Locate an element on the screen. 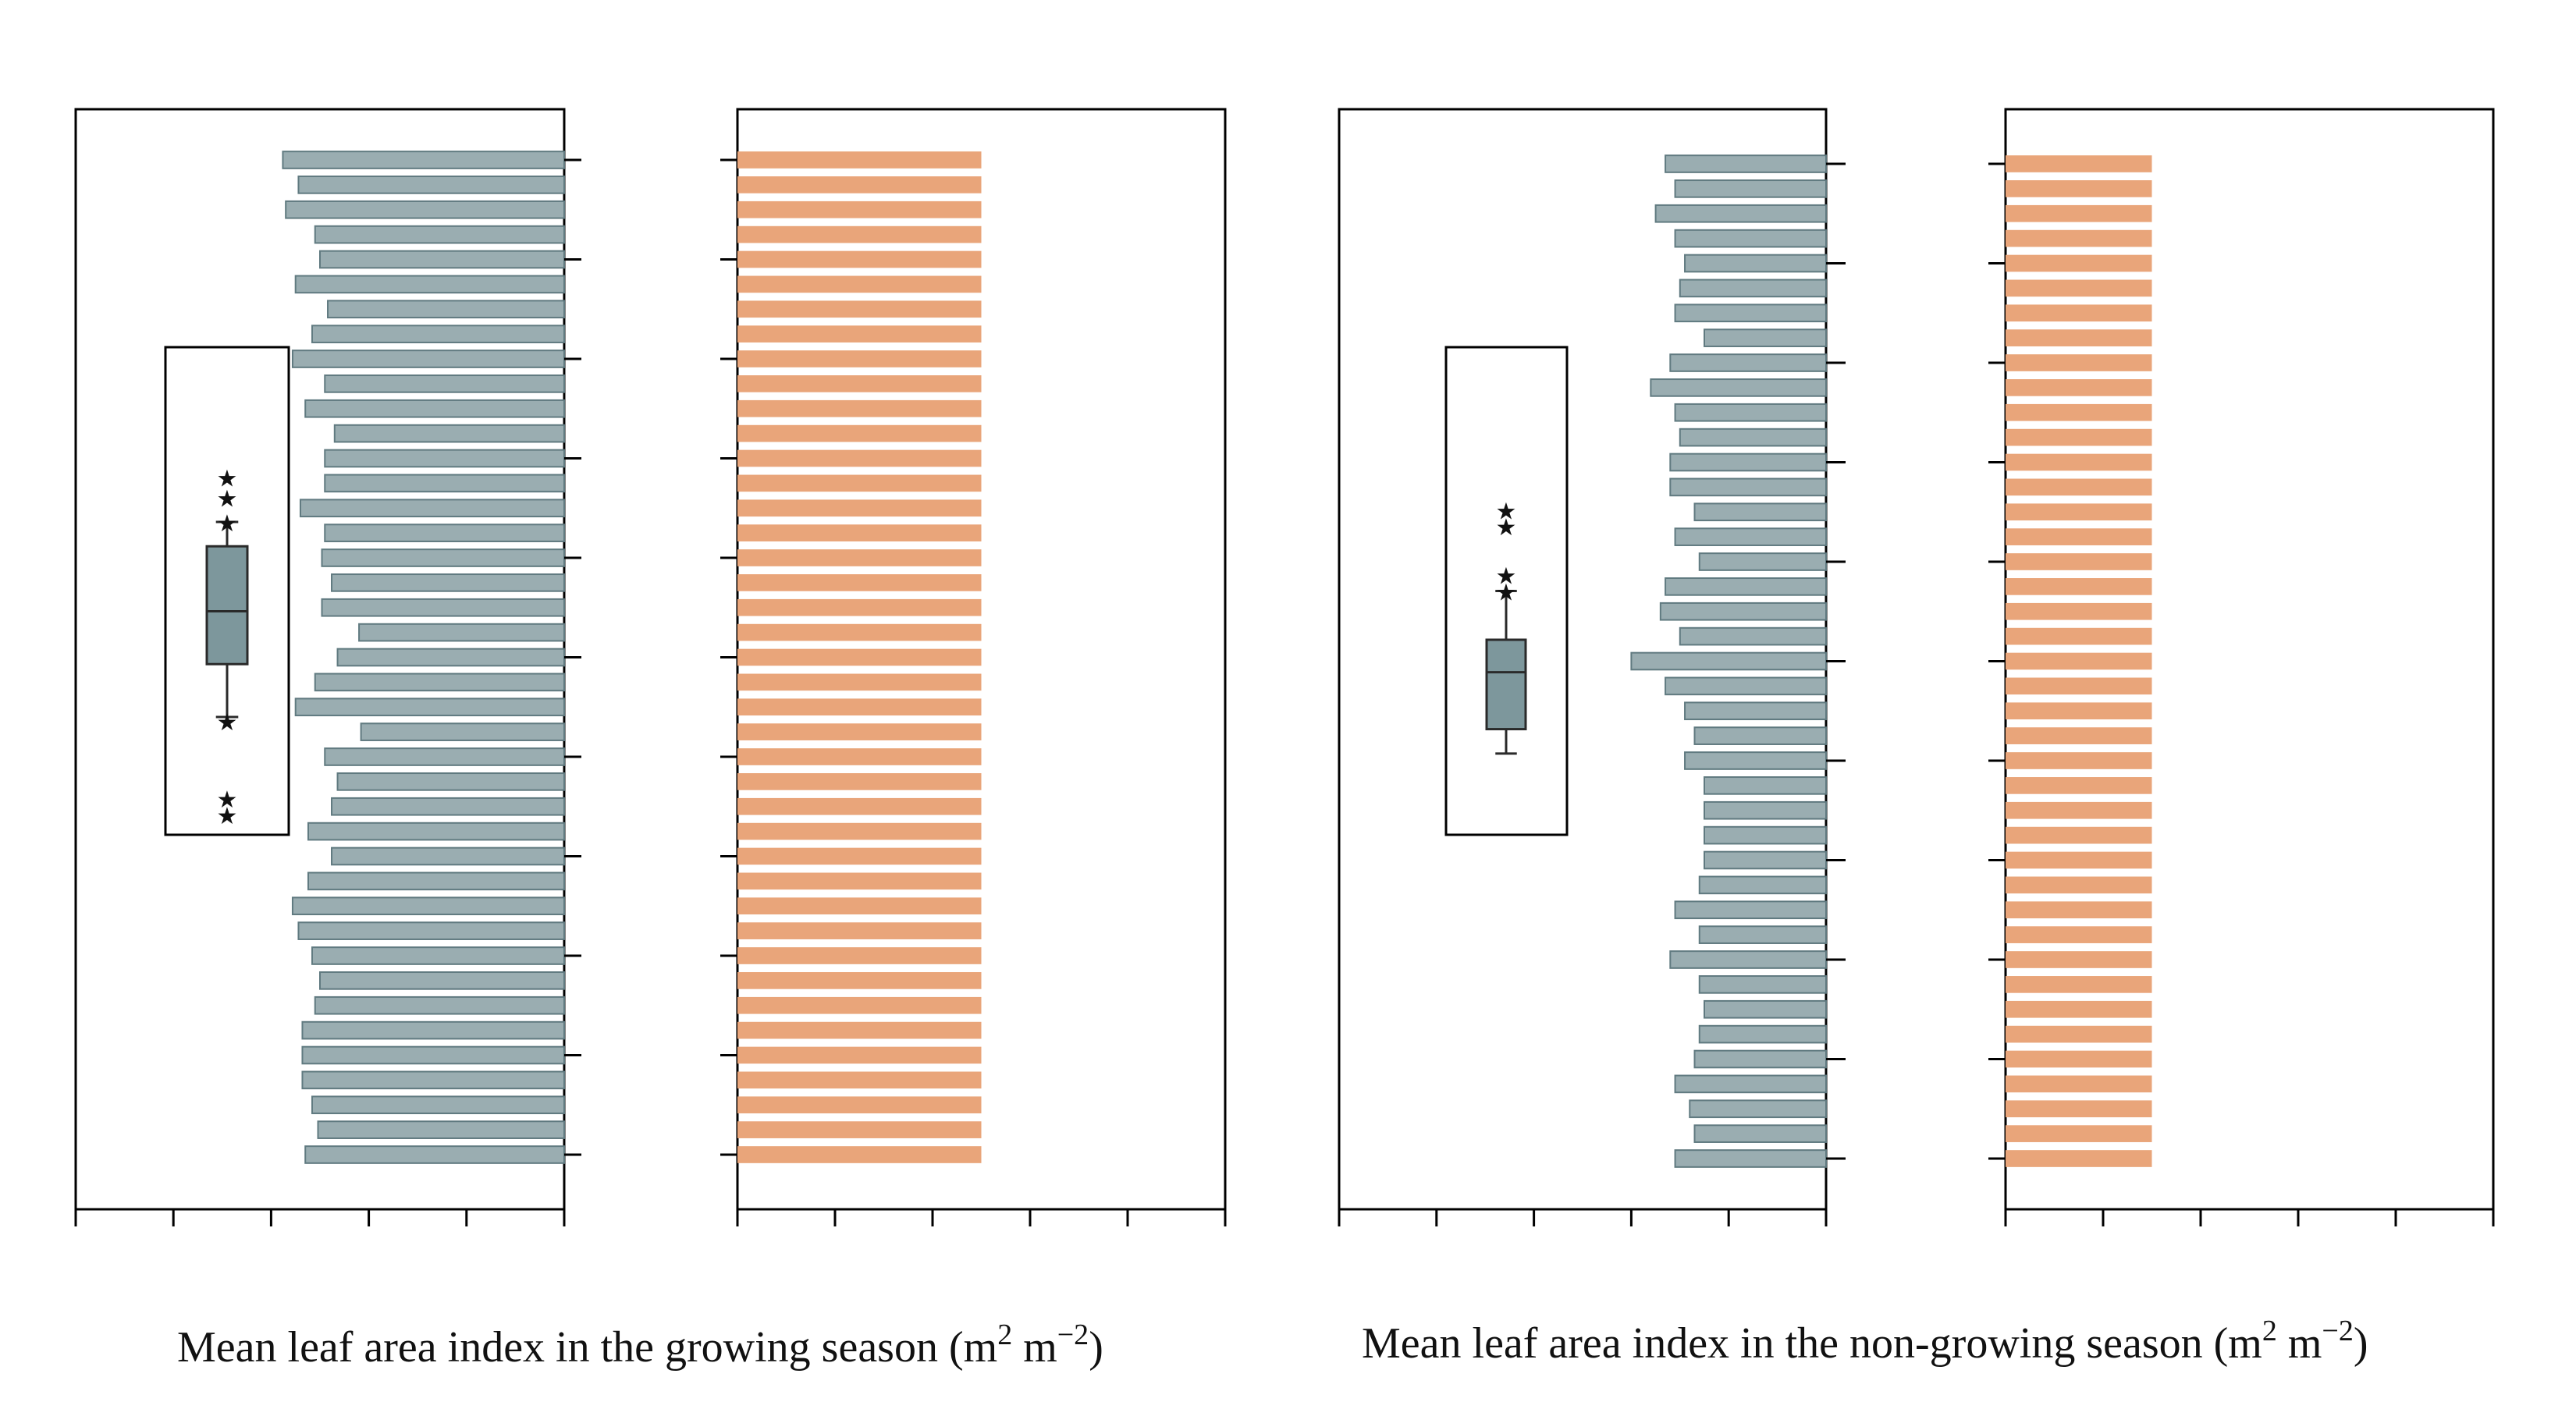 The width and height of the screenshot is (2576, 1409). dynamic-bar-2005 is located at coordinates (1751, 536).